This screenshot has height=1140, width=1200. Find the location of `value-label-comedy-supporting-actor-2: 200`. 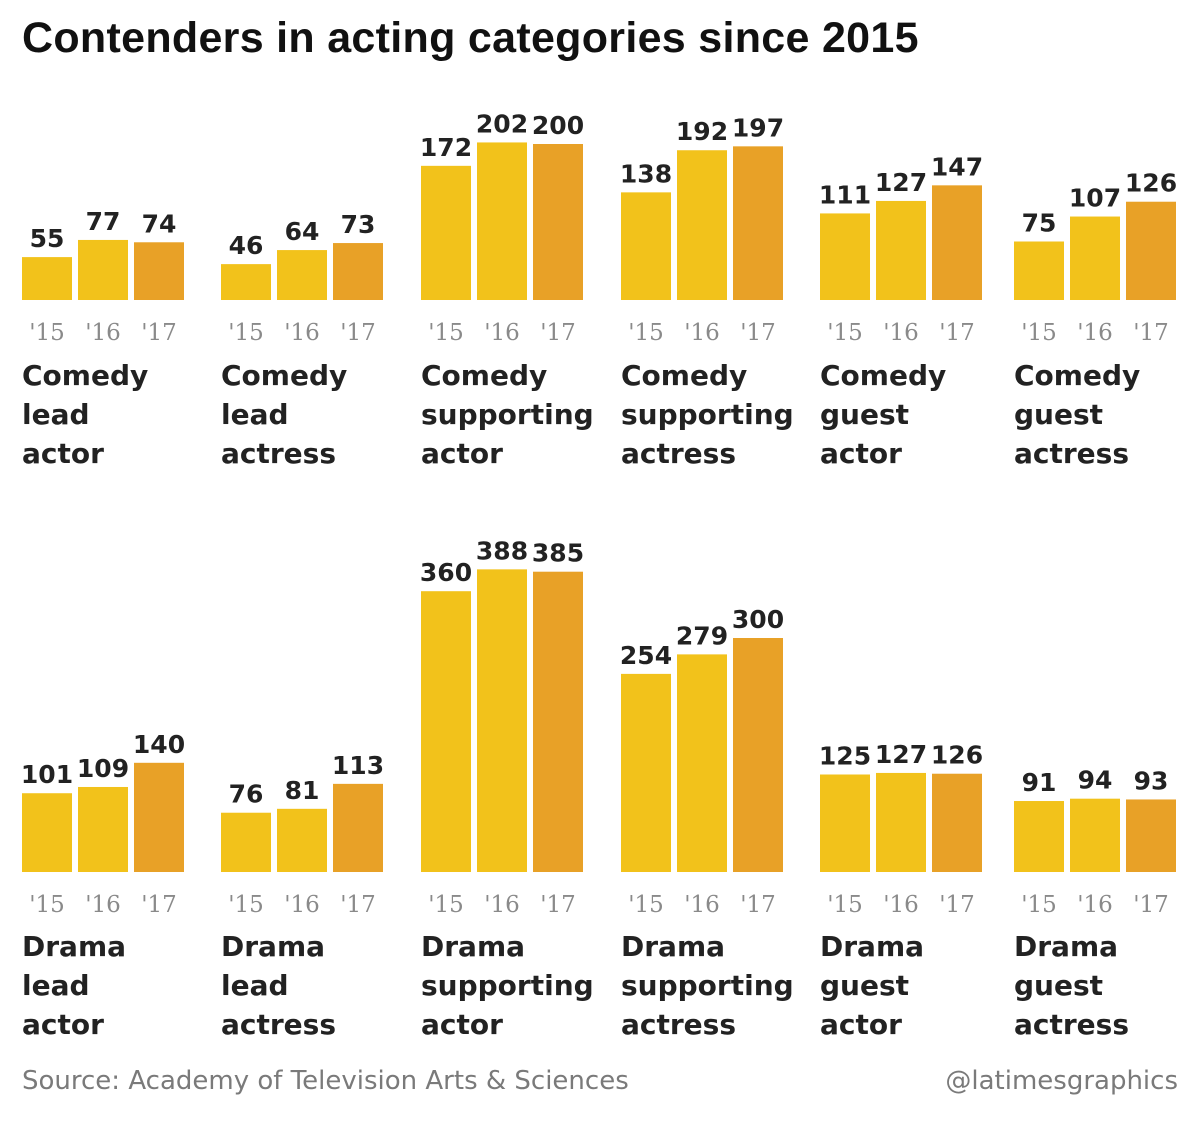

value-label-comedy-supporting-actor-2: 200 is located at coordinates (558, 125).